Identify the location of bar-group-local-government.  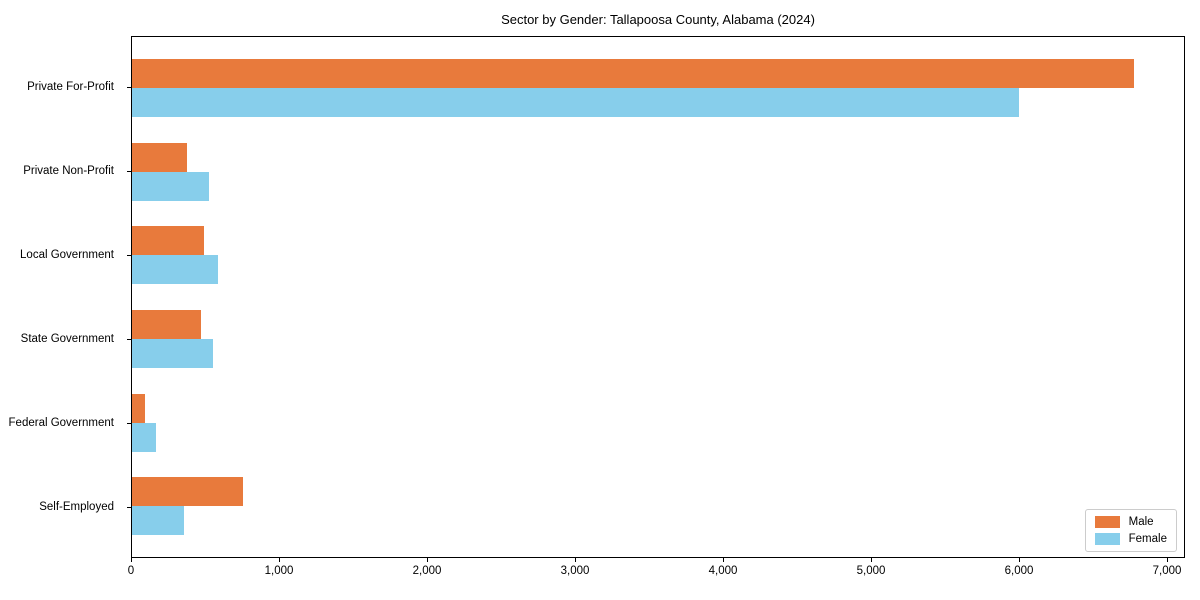
(658, 255).